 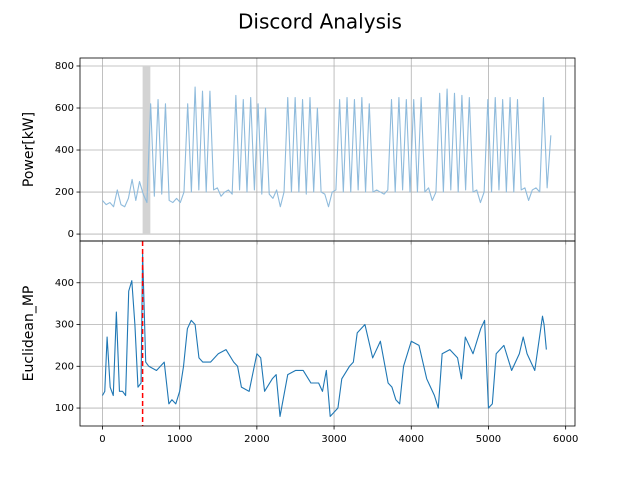 What do you see at coordinates (146, 150) in the screenshot?
I see `discord-highlight` at bounding box center [146, 150].